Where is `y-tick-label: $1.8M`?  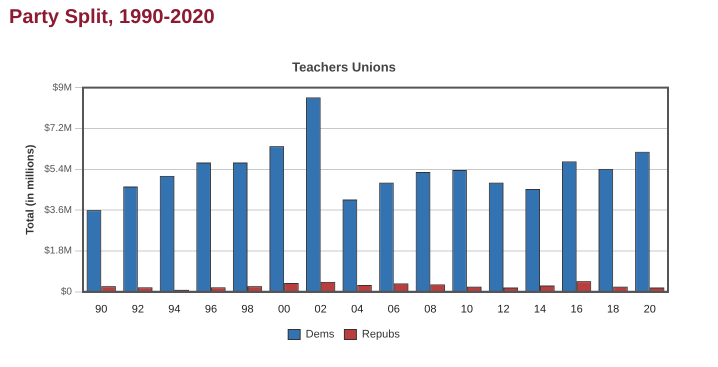
y-tick-label: $1.8M is located at coordinates (58, 251).